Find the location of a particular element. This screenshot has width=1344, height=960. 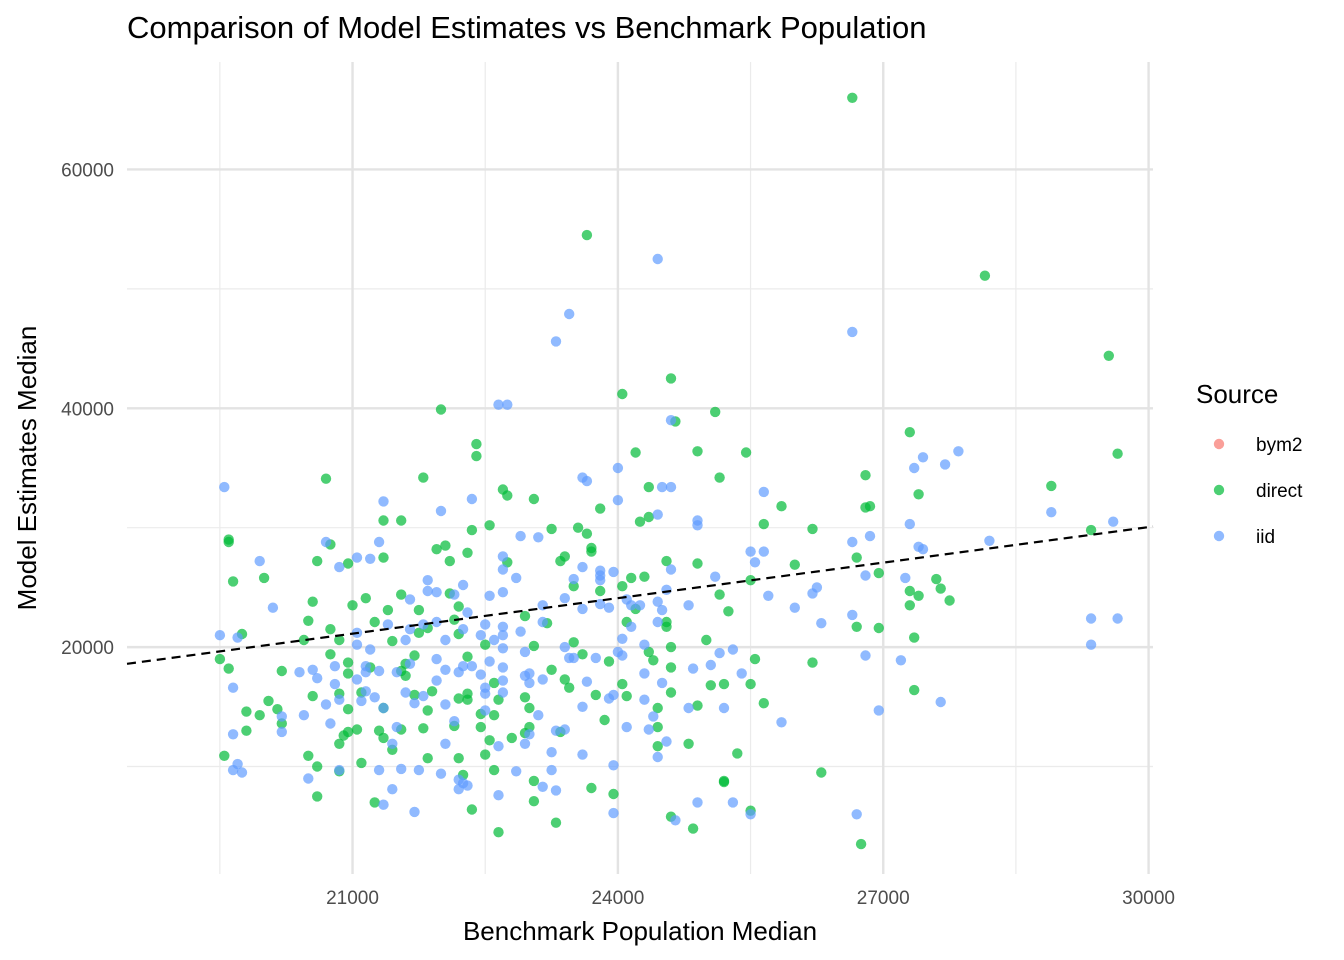

reference-line is located at coordinates (640, 595).